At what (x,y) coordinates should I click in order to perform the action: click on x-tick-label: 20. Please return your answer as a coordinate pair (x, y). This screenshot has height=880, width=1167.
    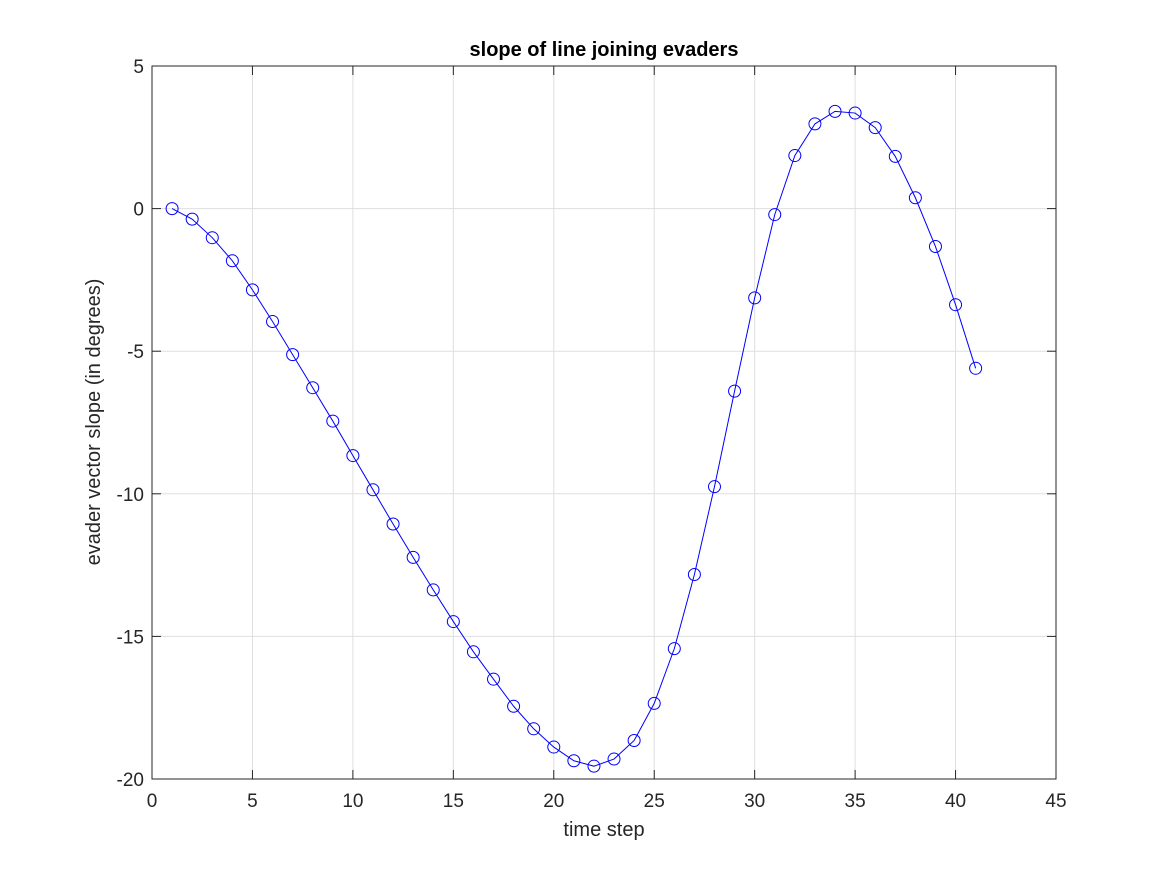
    Looking at the image, I should click on (553, 801).